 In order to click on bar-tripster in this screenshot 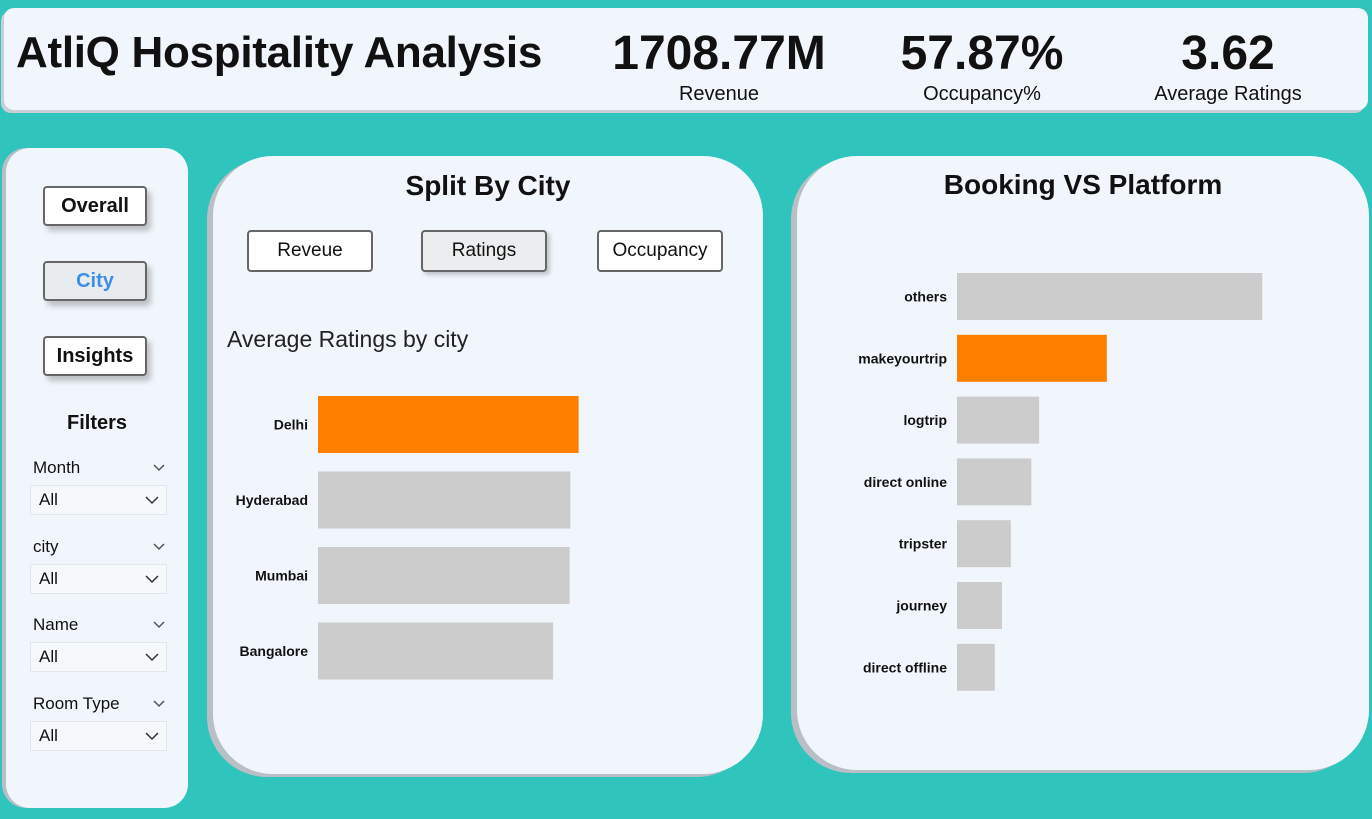, I will do `click(984, 544)`.